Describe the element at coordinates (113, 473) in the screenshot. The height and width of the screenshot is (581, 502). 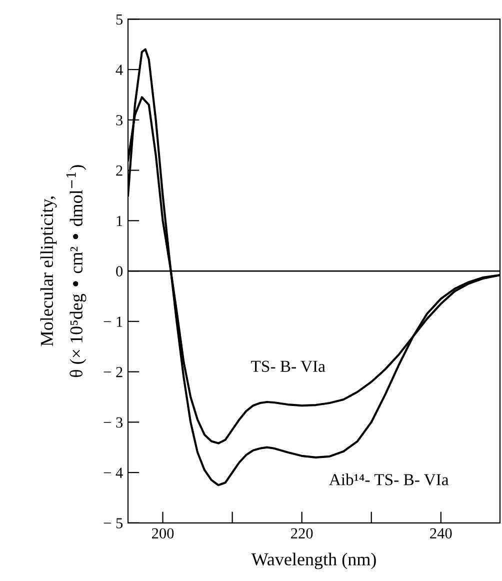
I see `y-tick-label: − 4` at that location.